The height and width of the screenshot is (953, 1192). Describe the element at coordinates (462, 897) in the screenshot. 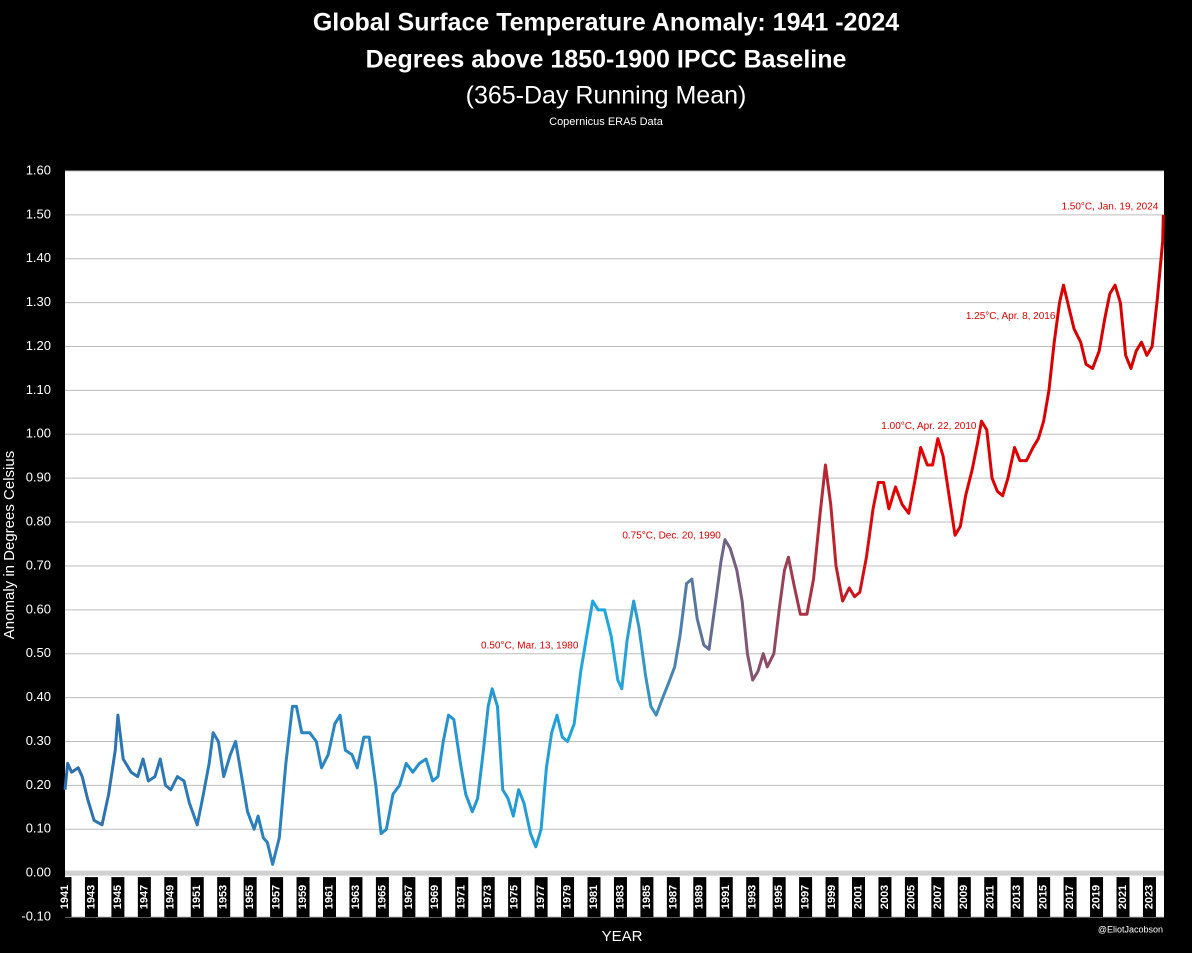

I see `x-tick-label: 1971` at that location.